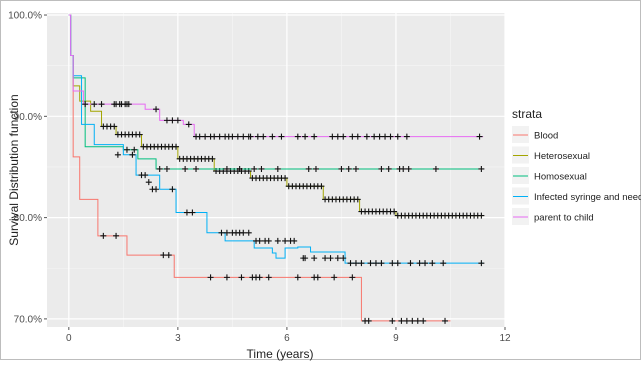 This screenshot has width=641, height=366. Describe the element at coordinates (69, 338) in the screenshot. I see `x-tick-label: 0` at that location.